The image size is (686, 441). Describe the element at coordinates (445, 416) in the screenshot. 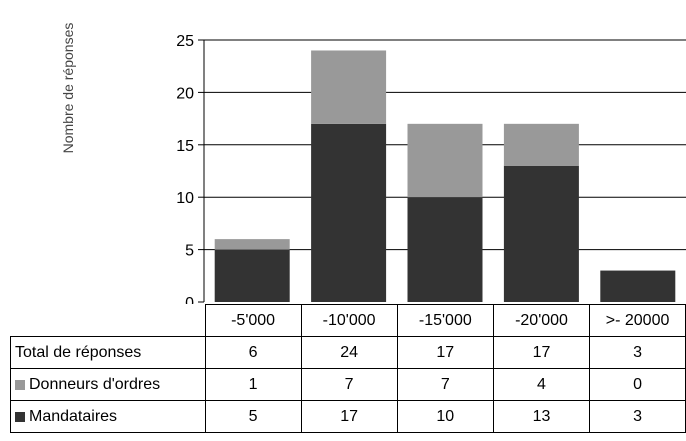

I see `table-cell: 10` at that location.